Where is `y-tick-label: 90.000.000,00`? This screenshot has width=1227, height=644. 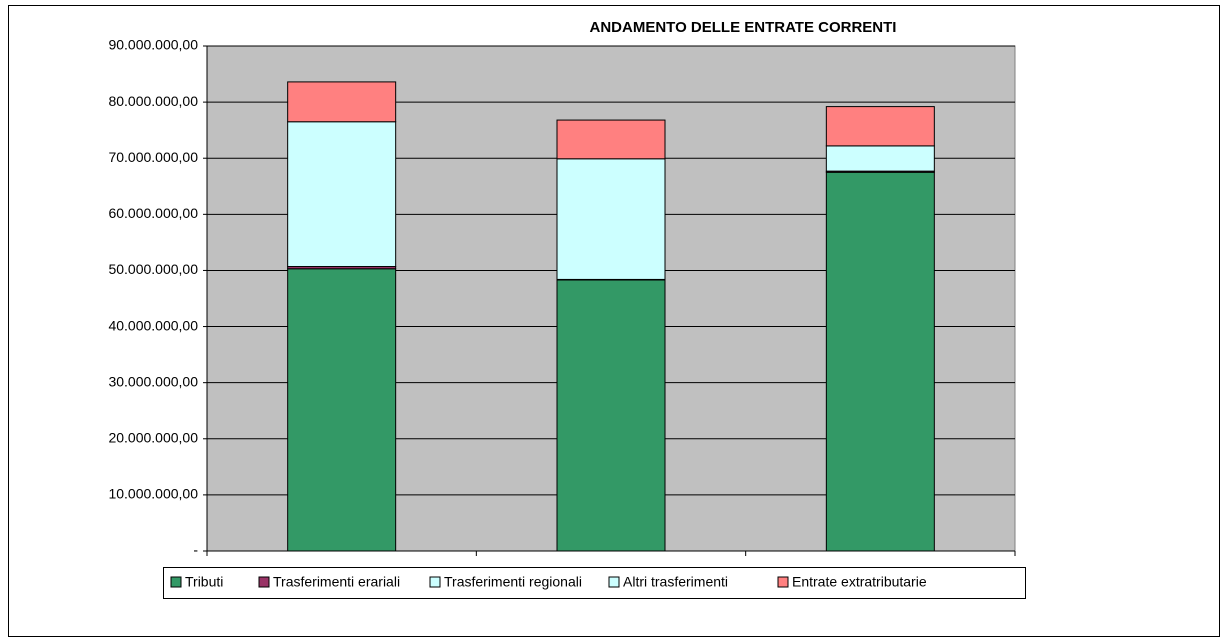 y-tick-label: 90.000.000,00 is located at coordinates (153, 45).